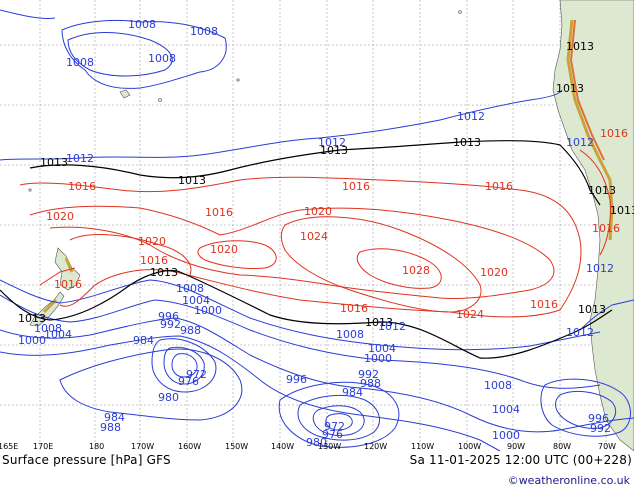  I want to click on isobar-label: 1028, so click(416, 270).